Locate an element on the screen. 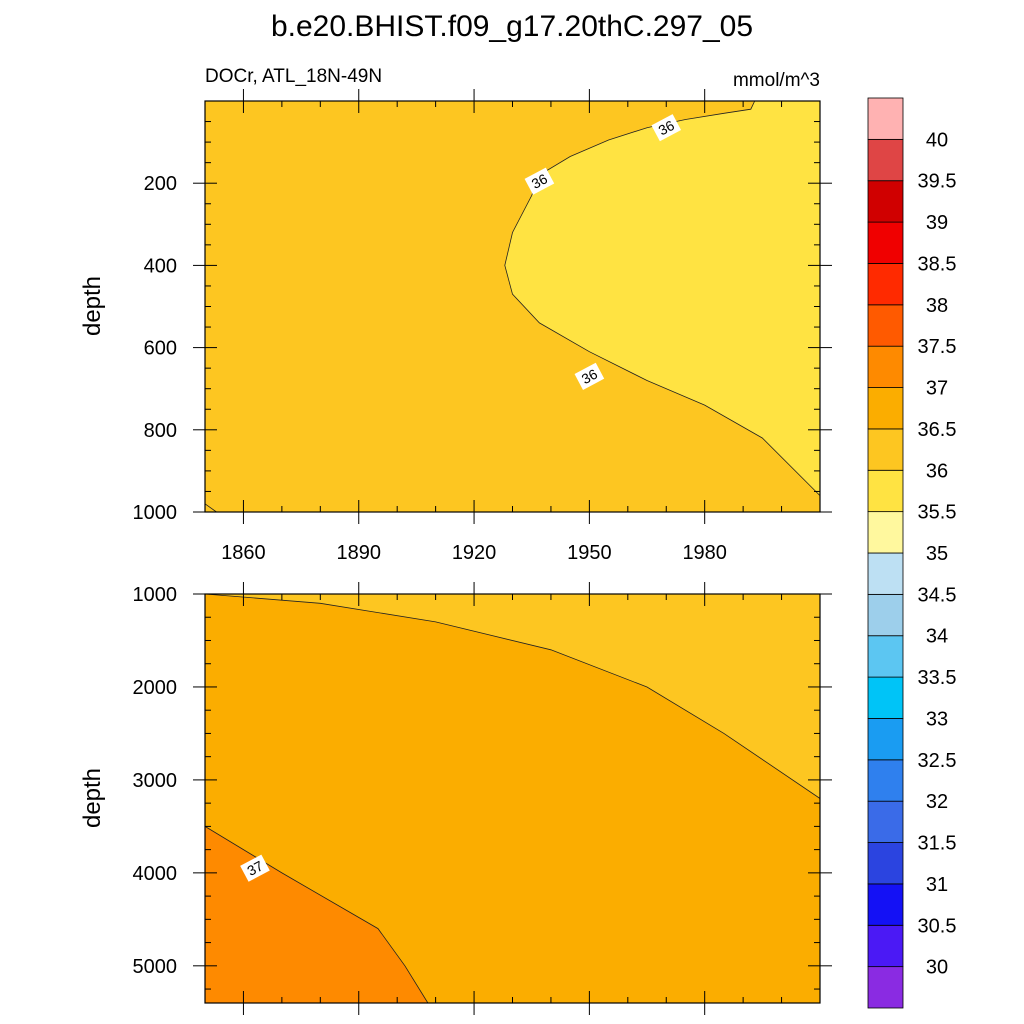 Image resolution: width=1024 pixels, height=1024 pixels. x-tick-label: 1860 is located at coordinates (243, 553).